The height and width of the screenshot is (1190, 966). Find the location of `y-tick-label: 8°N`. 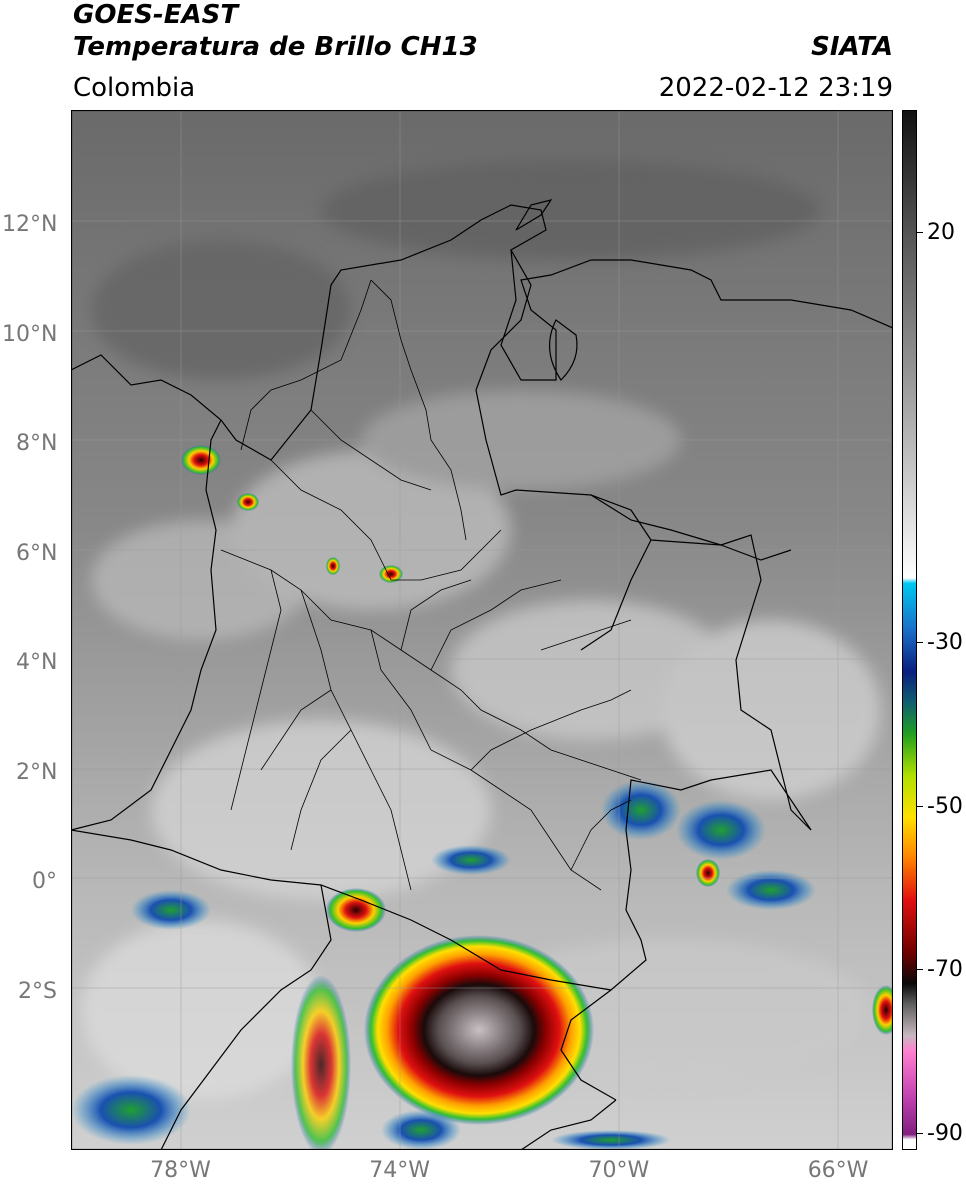

y-tick-label: 8°N is located at coordinates (37, 444).